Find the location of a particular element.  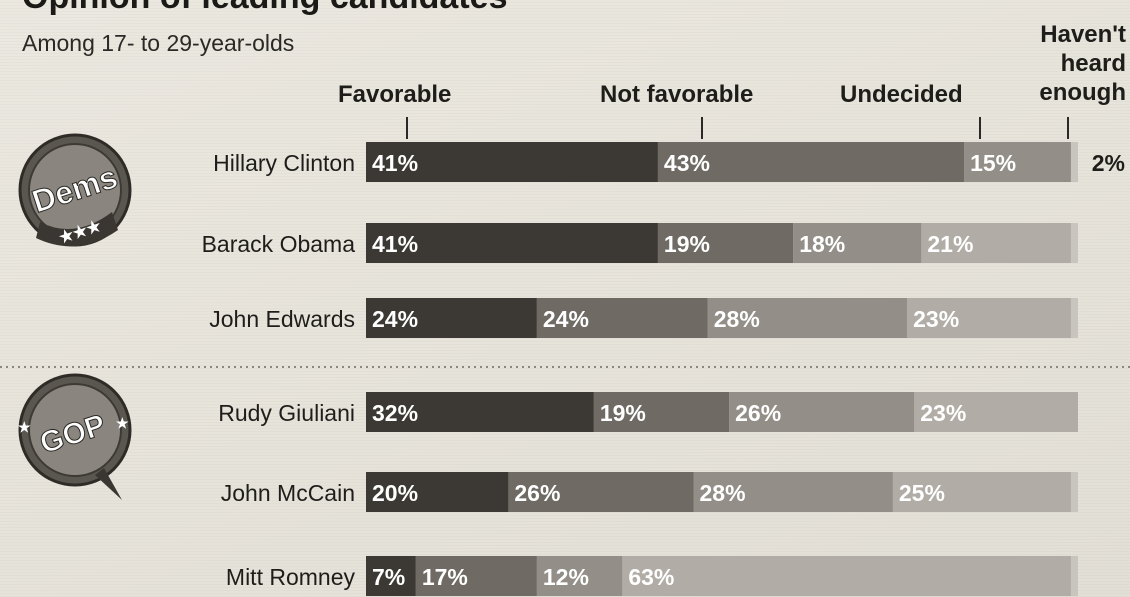

bar-row: John McCain 20% 26% 28% 25% is located at coordinates (649, 492).